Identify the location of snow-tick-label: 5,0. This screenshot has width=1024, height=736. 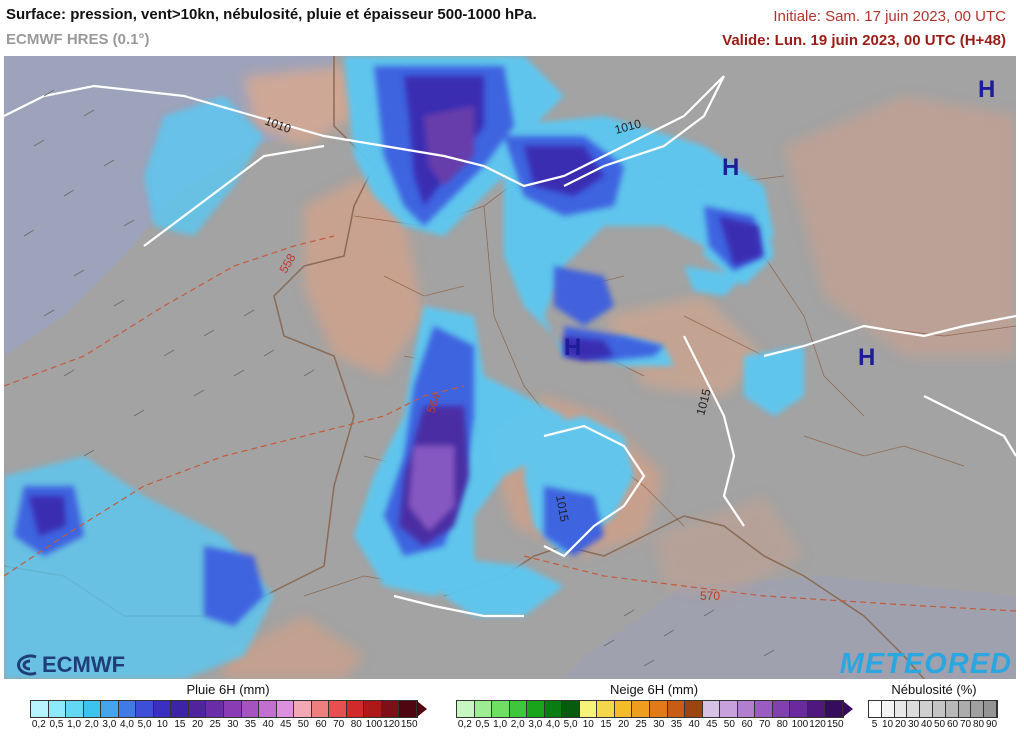
(570, 724).